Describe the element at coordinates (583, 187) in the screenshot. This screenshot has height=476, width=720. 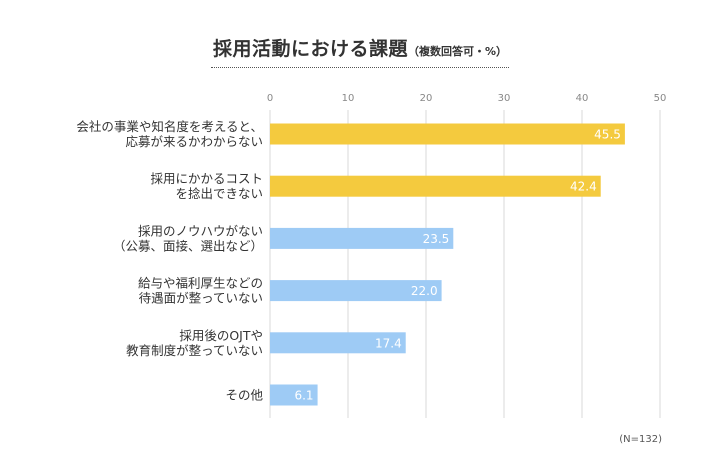
I see `data-label: 42.4` at that location.